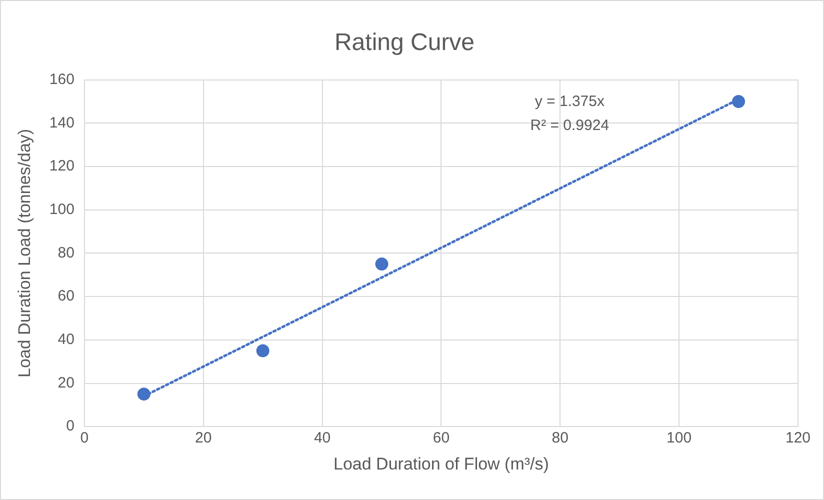 This screenshot has width=824, height=500. I want to click on x-tick-label: 120, so click(798, 438).